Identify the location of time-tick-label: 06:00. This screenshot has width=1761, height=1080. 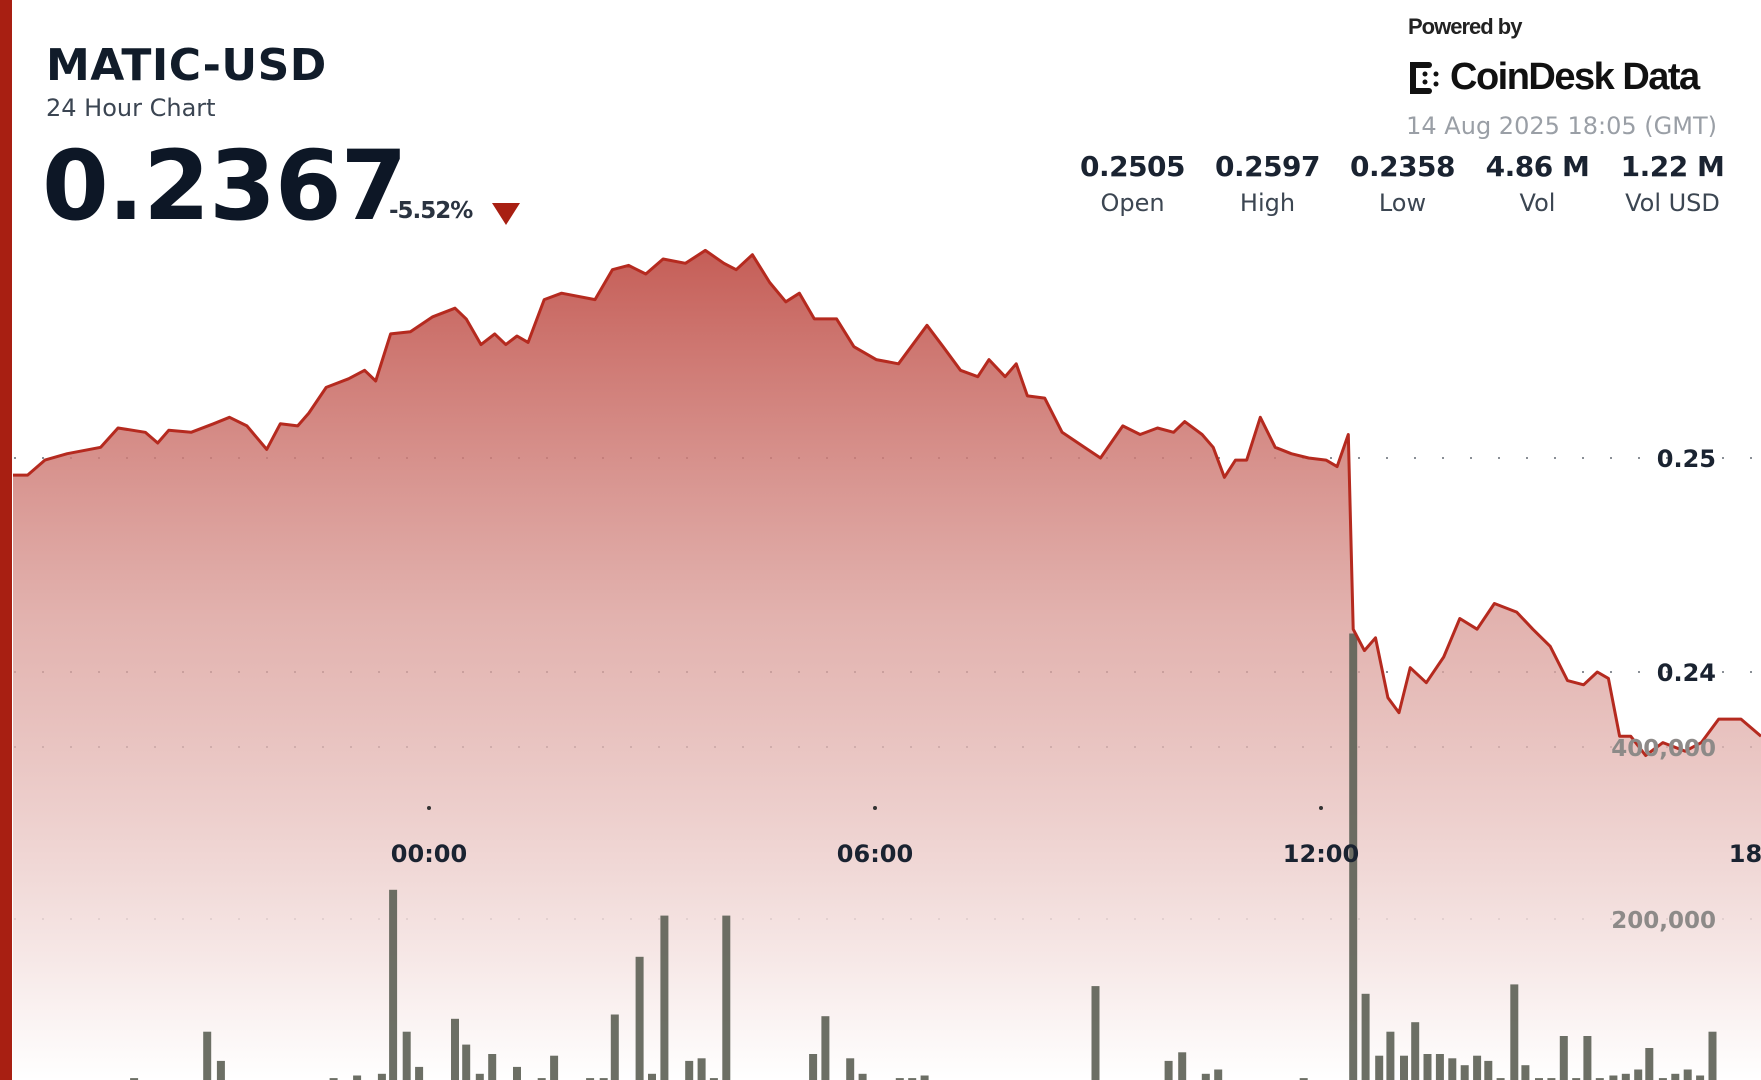
(875, 854).